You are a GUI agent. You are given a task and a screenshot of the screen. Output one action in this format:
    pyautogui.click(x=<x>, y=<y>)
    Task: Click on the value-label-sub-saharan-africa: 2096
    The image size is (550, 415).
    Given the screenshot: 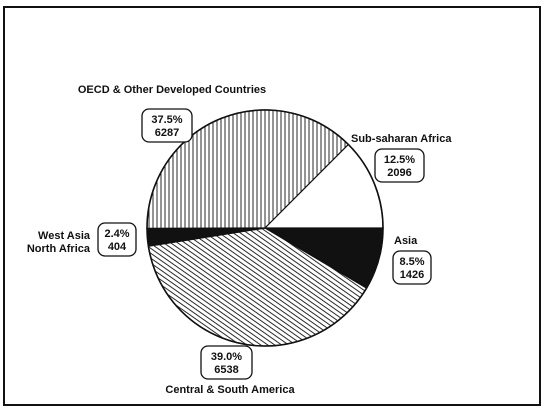 What is the action you would take?
    pyautogui.click(x=399, y=173)
    